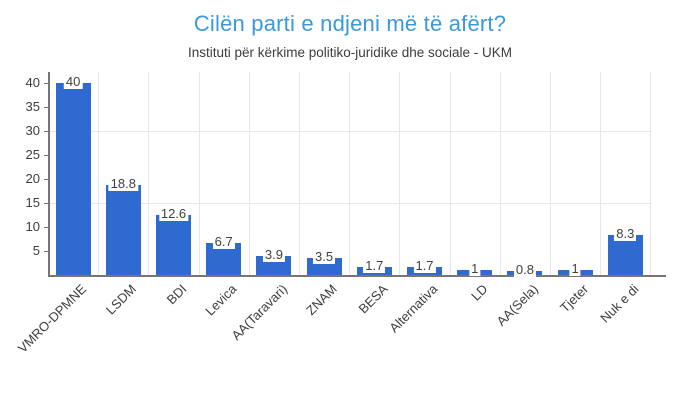 The image size is (700, 400). Describe the element at coordinates (123, 229) in the screenshot. I see `bar-lsdm` at that location.